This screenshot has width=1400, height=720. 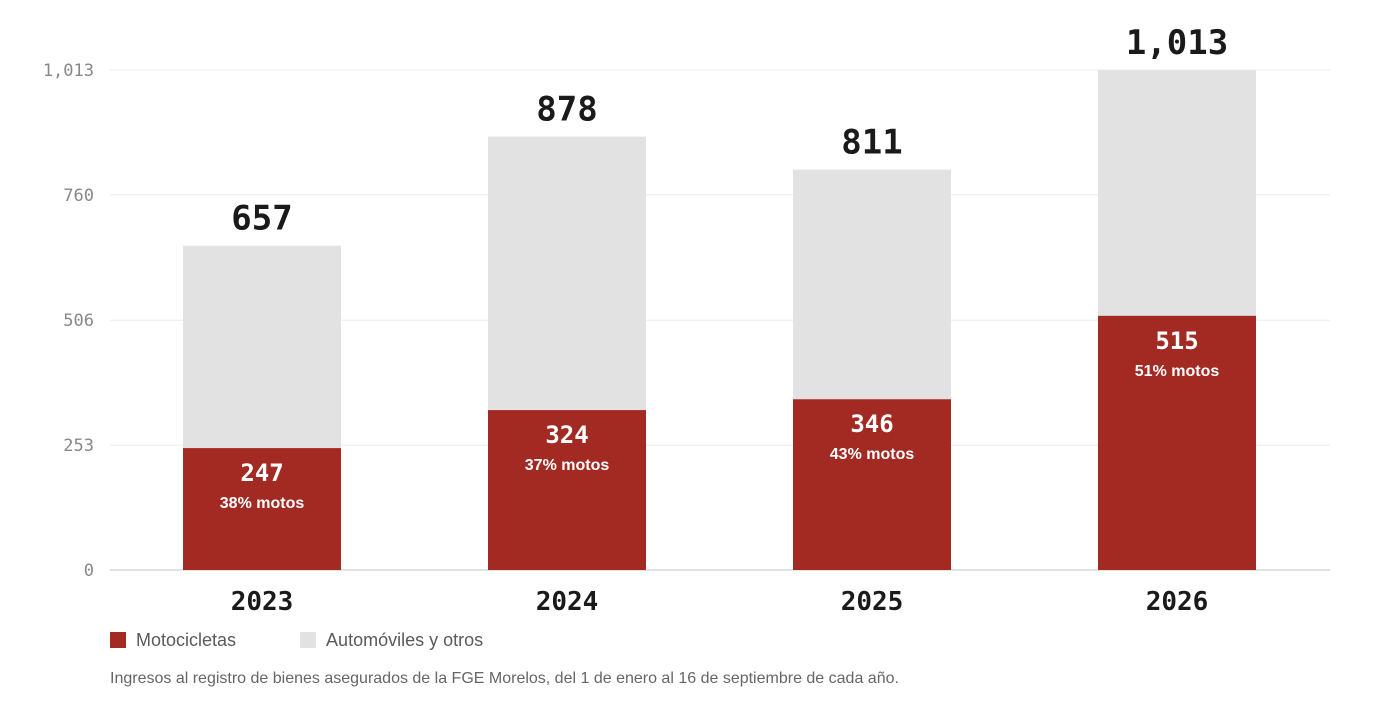 I want to click on y-axis-ticks: 0 253 506 760 1,013, so click(x=68, y=321).